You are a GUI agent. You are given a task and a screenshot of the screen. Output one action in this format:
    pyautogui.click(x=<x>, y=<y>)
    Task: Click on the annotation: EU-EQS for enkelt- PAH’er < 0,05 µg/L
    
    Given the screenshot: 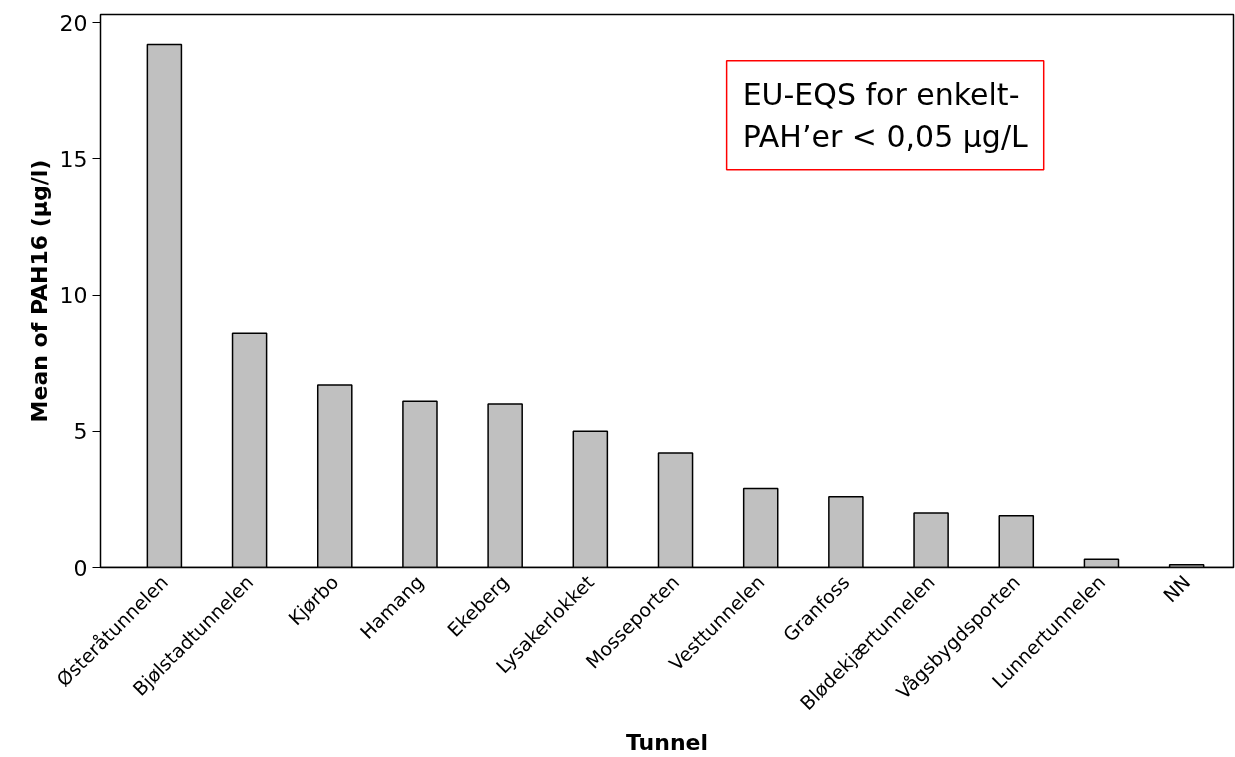 What is the action you would take?
    pyautogui.click(x=885, y=115)
    